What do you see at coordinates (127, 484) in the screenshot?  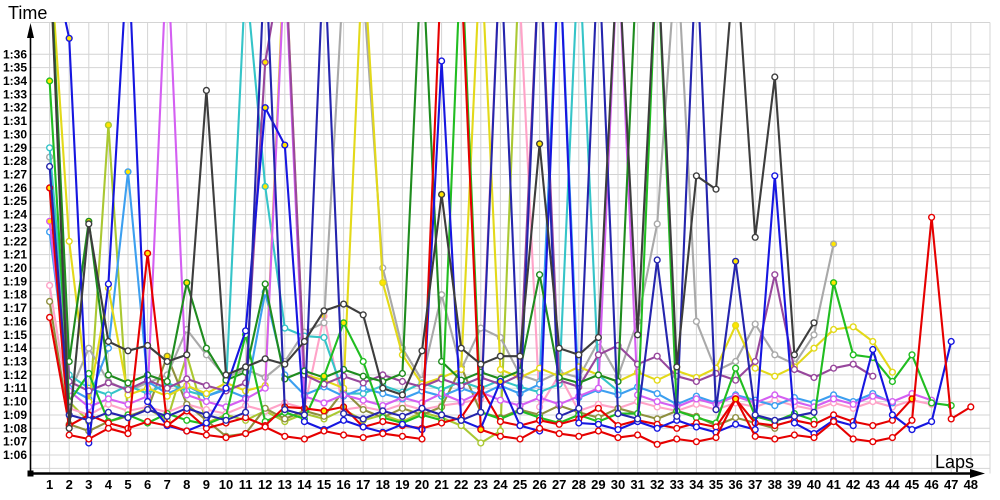 I see `x-tick-label: 5` at bounding box center [127, 484].